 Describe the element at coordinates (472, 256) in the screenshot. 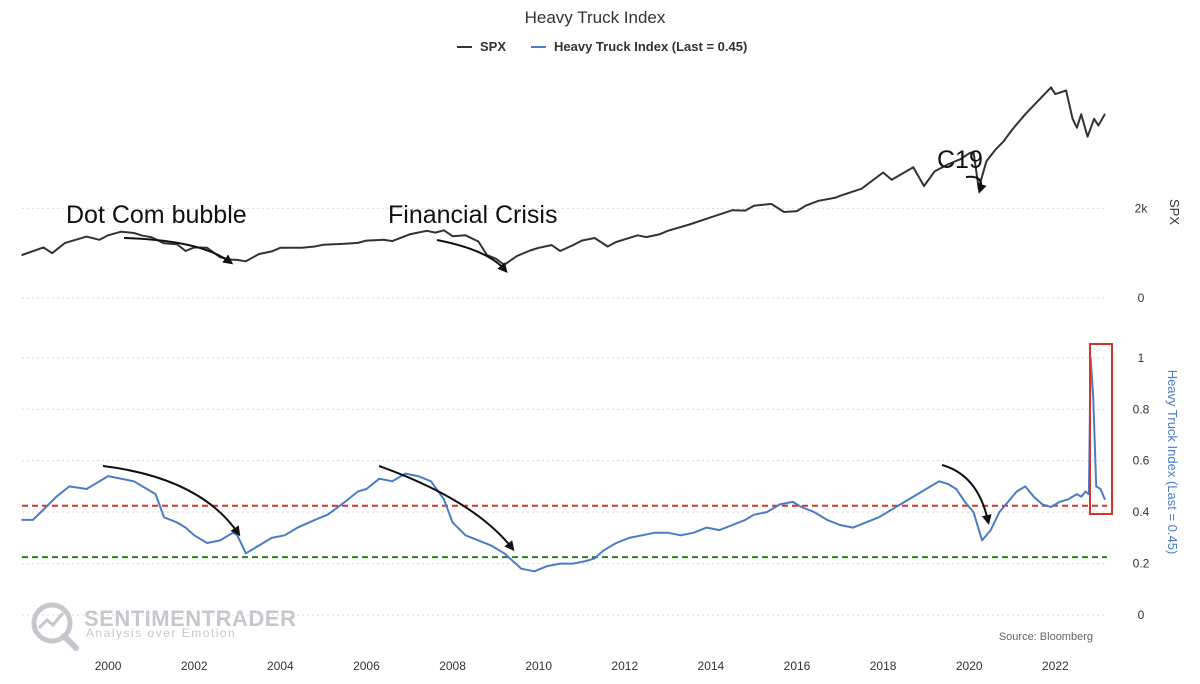

I see `arrow-financial-crisis` at that location.